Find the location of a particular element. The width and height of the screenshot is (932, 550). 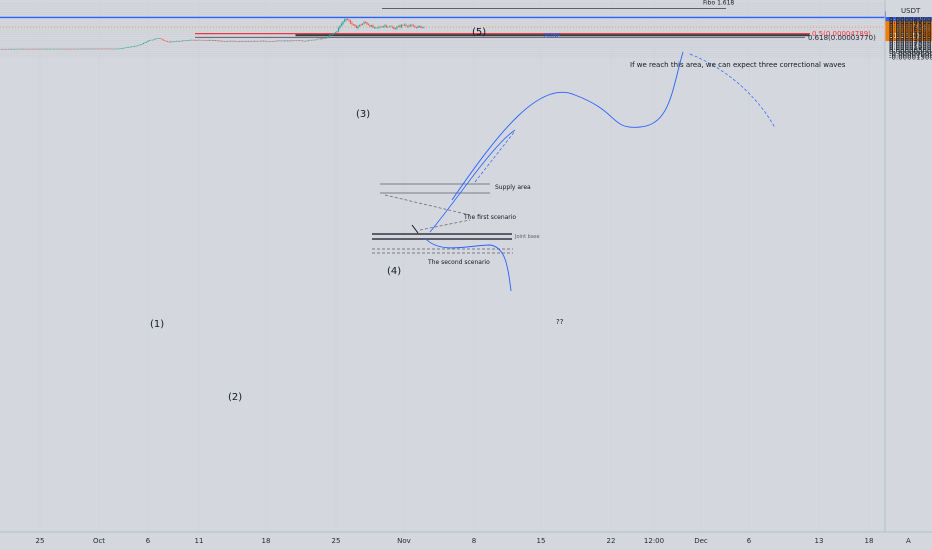

y-tick-label: 0.00001000 is located at coordinates (910, 48).